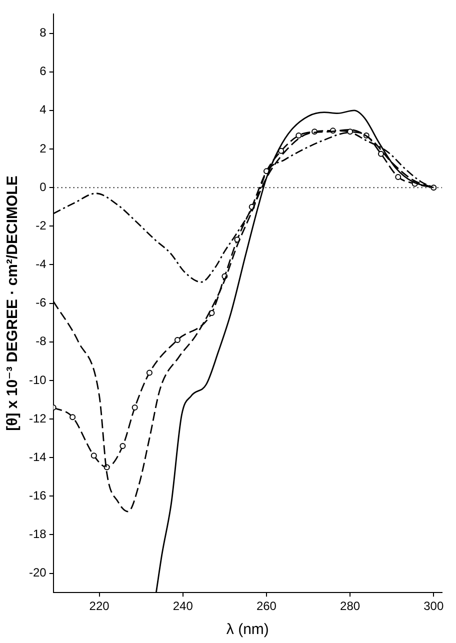 Image resolution: width=456 pixels, height=643 pixels. What do you see at coordinates (43, 71) in the screenshot?
I see `y-tick-label: 6` at bounding box center [43, 71].